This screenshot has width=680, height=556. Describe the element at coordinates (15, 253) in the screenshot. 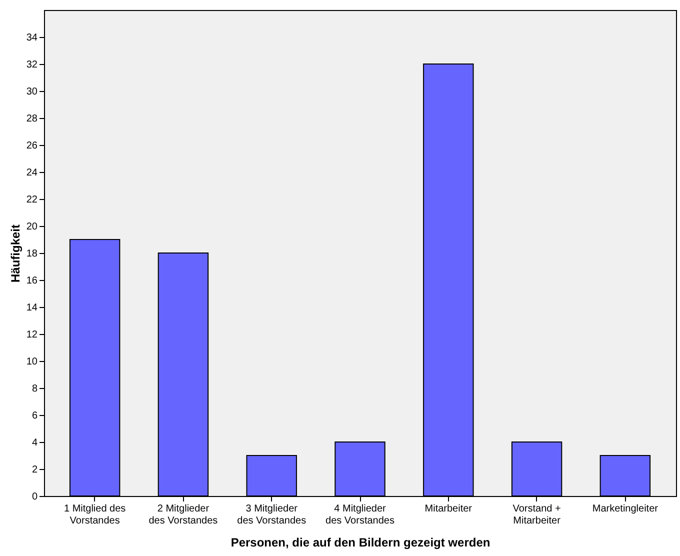

I see `y-axis-title: Häufigkeit` at that location.